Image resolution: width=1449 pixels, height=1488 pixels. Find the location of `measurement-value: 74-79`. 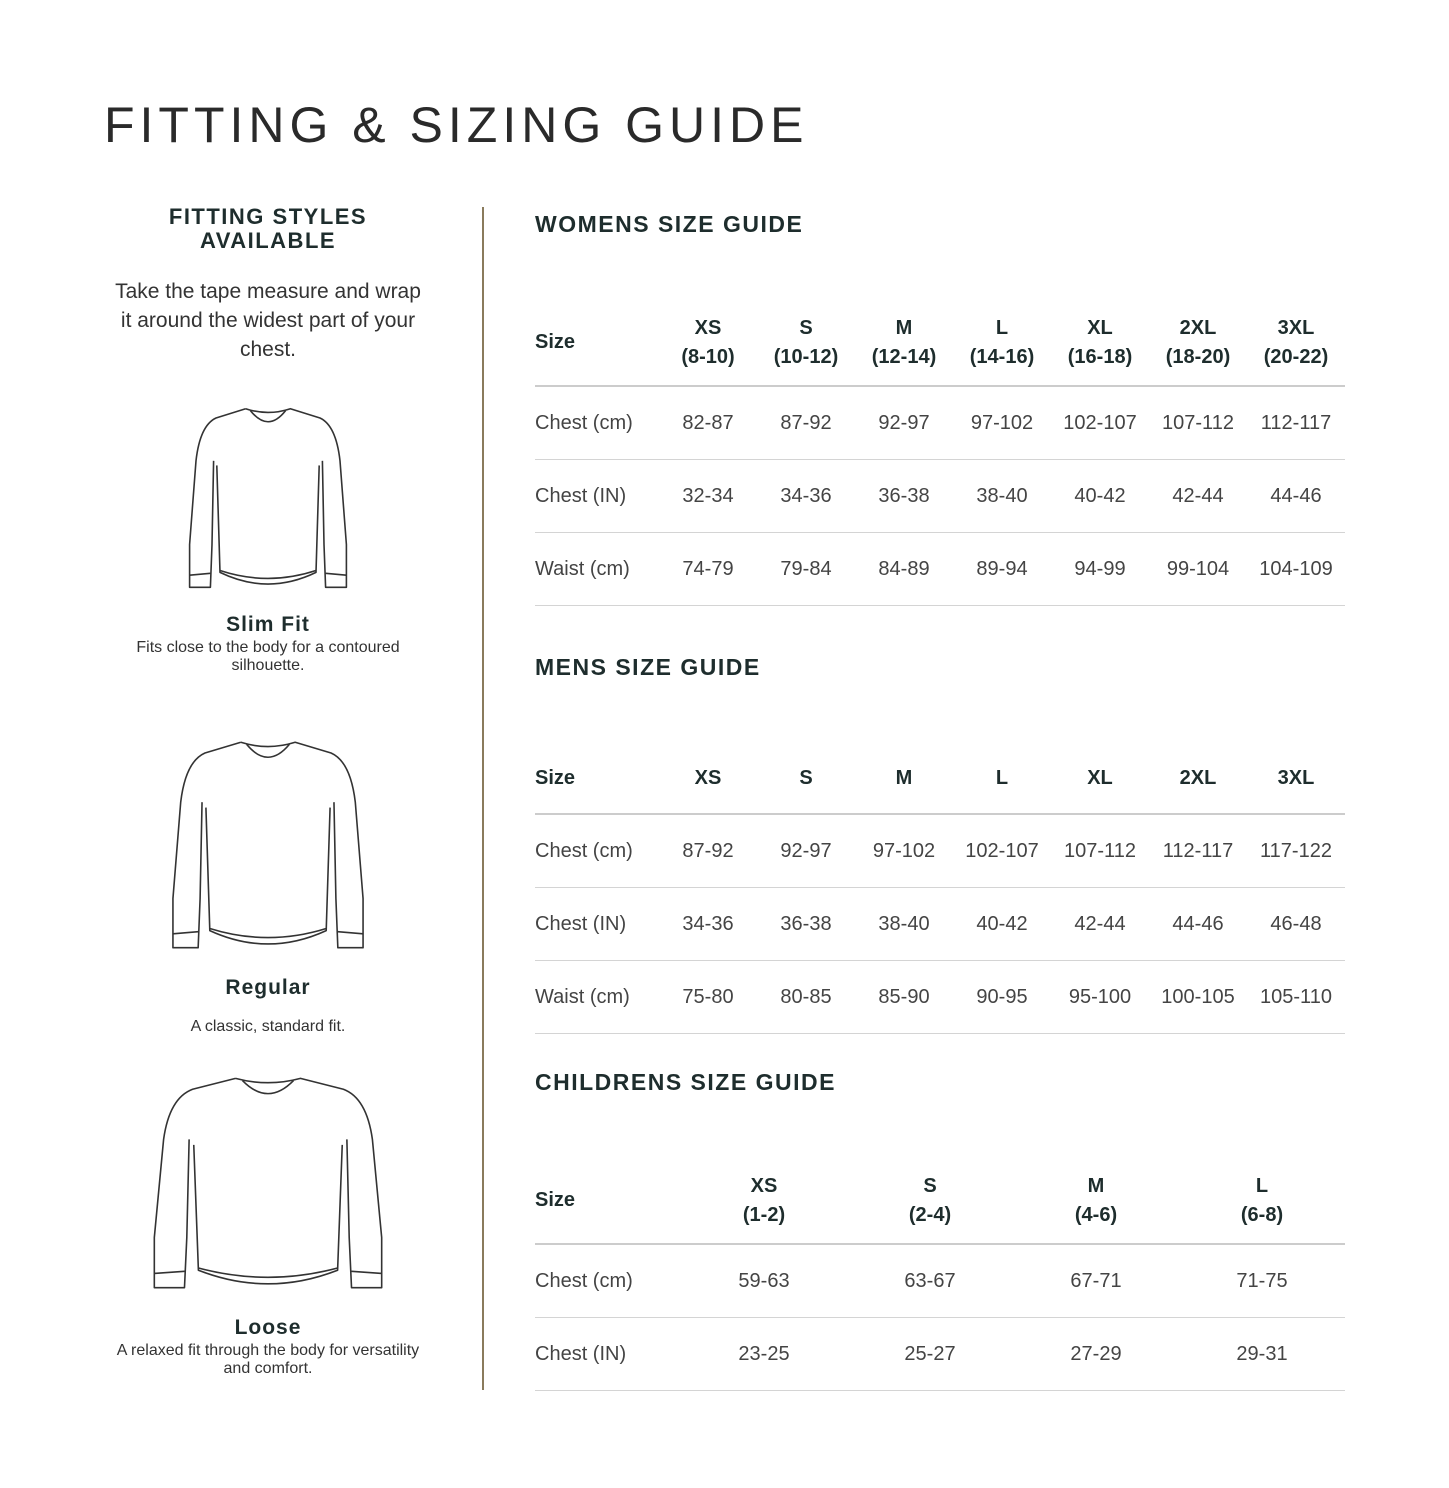

measurement-value: 74-79 is located at coordinates (708, 569).